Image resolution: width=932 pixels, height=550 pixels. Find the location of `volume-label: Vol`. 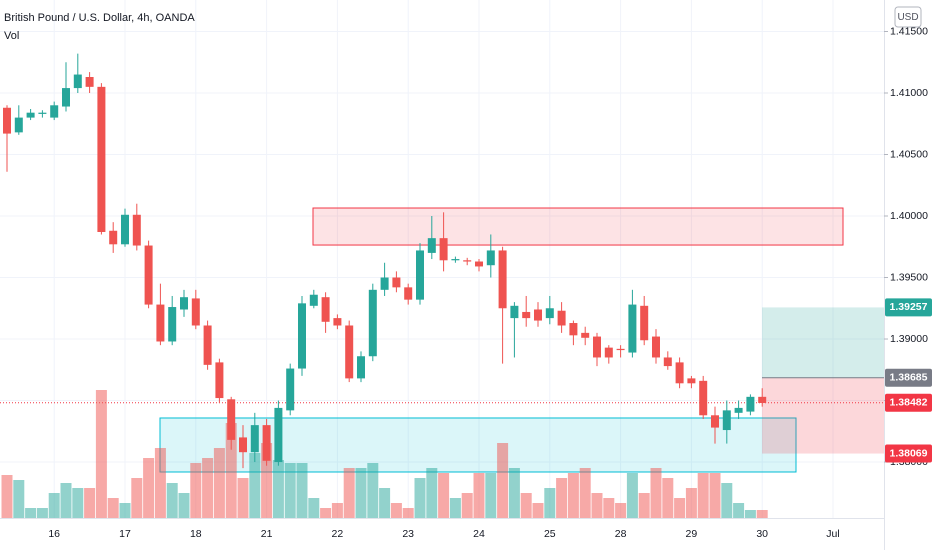

volume-label: Vol is located at coordinates (11, 36).